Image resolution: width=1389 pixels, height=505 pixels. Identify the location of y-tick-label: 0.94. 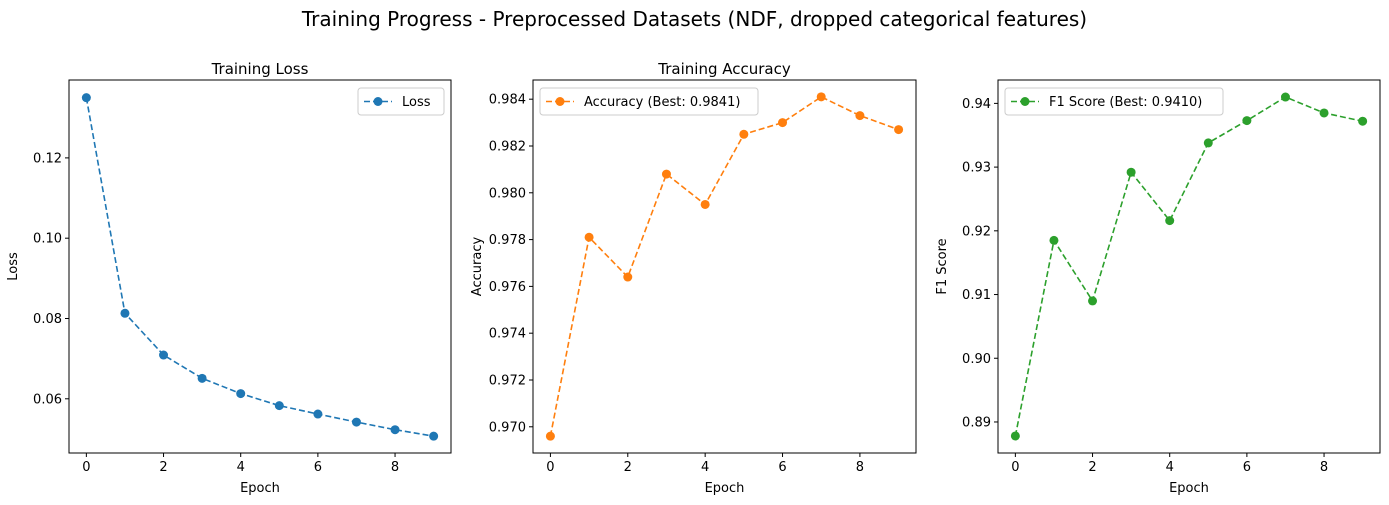
(976, 104).